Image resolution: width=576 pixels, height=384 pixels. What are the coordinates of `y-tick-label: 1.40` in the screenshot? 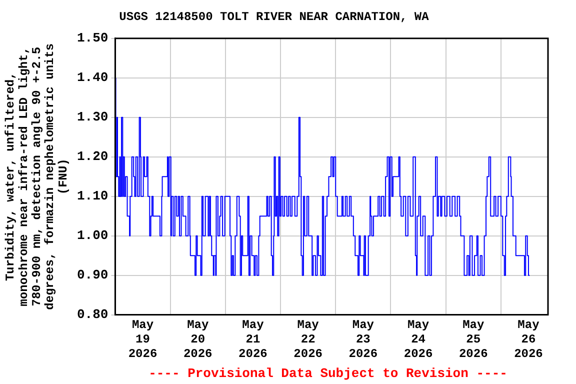 It's located at (92, 78).